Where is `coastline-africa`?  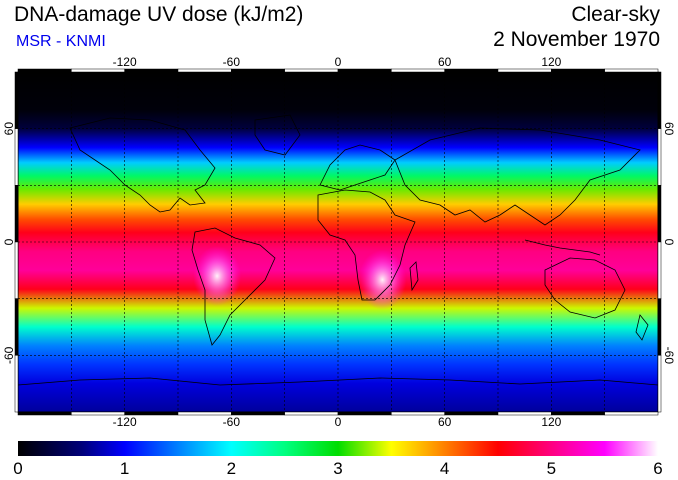
coastline-africa is located at coordinates (366, 245).